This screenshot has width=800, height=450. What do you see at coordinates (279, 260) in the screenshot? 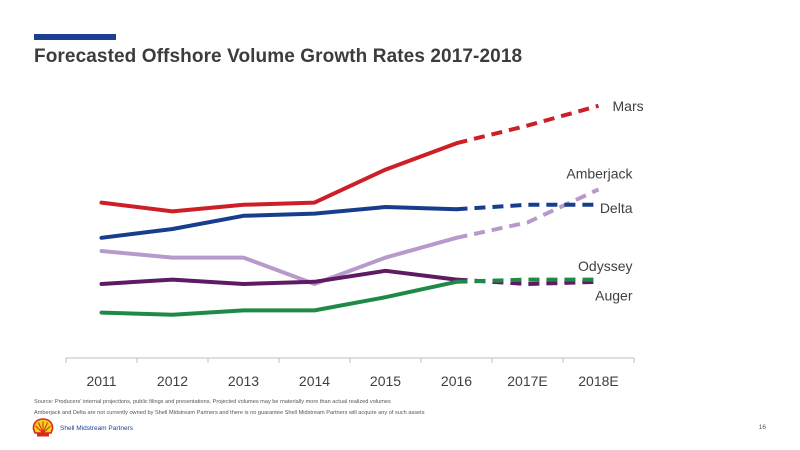
I see `series-line-amberjack-actual` at bounding box center [279, 260].